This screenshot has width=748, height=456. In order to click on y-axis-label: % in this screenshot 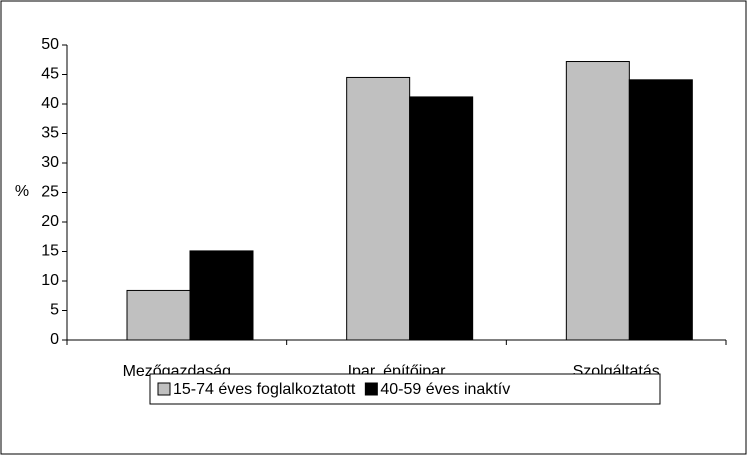, I will do `click(22, 191)`.